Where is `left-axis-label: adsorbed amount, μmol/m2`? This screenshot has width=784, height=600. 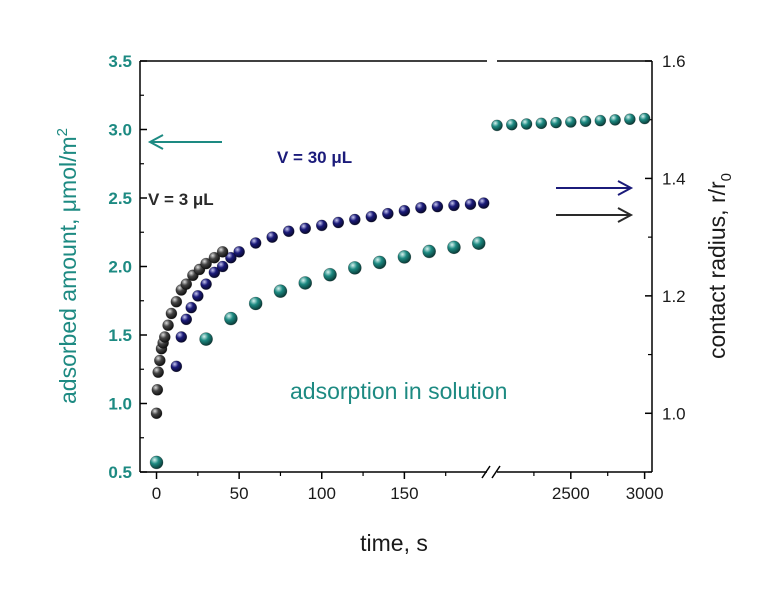
left-axis-label: adsorbed amount, μmol/m2 is located at coordinates (67, 266).